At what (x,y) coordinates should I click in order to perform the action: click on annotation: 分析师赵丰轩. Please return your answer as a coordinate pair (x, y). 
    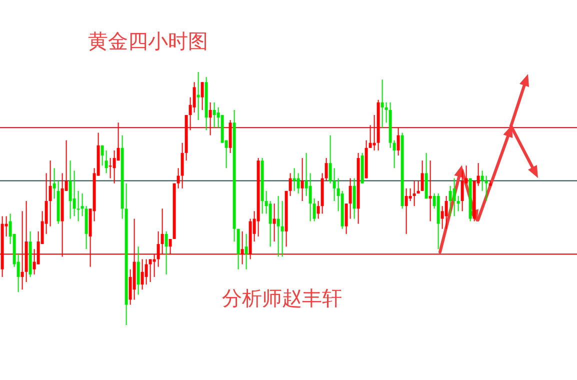
    Looking at the image, I should click on (282, 298).